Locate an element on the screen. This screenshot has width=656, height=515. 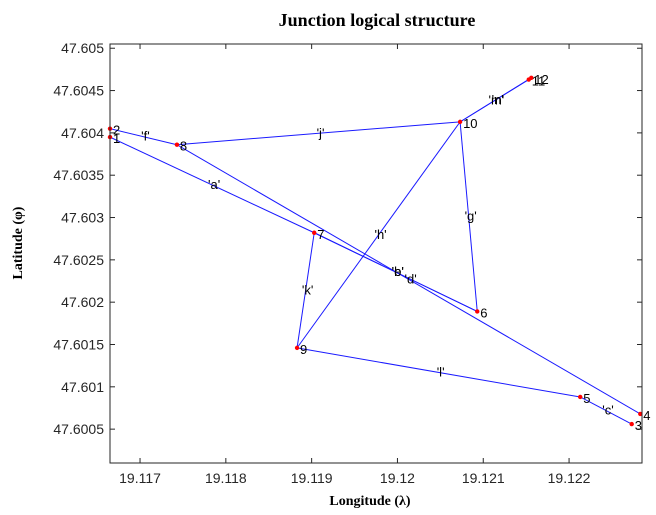
node-label-11: 11 is located at coordinates (539, 81).